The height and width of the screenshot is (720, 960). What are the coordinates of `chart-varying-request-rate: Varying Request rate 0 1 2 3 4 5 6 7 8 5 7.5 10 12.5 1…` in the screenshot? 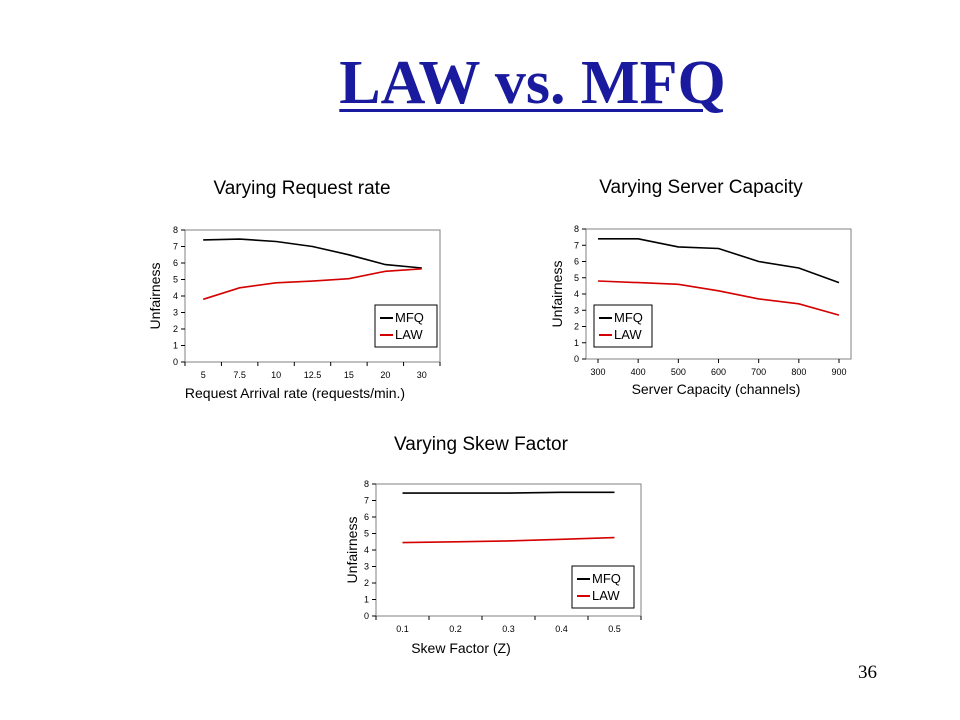 It's located at (294, 289).